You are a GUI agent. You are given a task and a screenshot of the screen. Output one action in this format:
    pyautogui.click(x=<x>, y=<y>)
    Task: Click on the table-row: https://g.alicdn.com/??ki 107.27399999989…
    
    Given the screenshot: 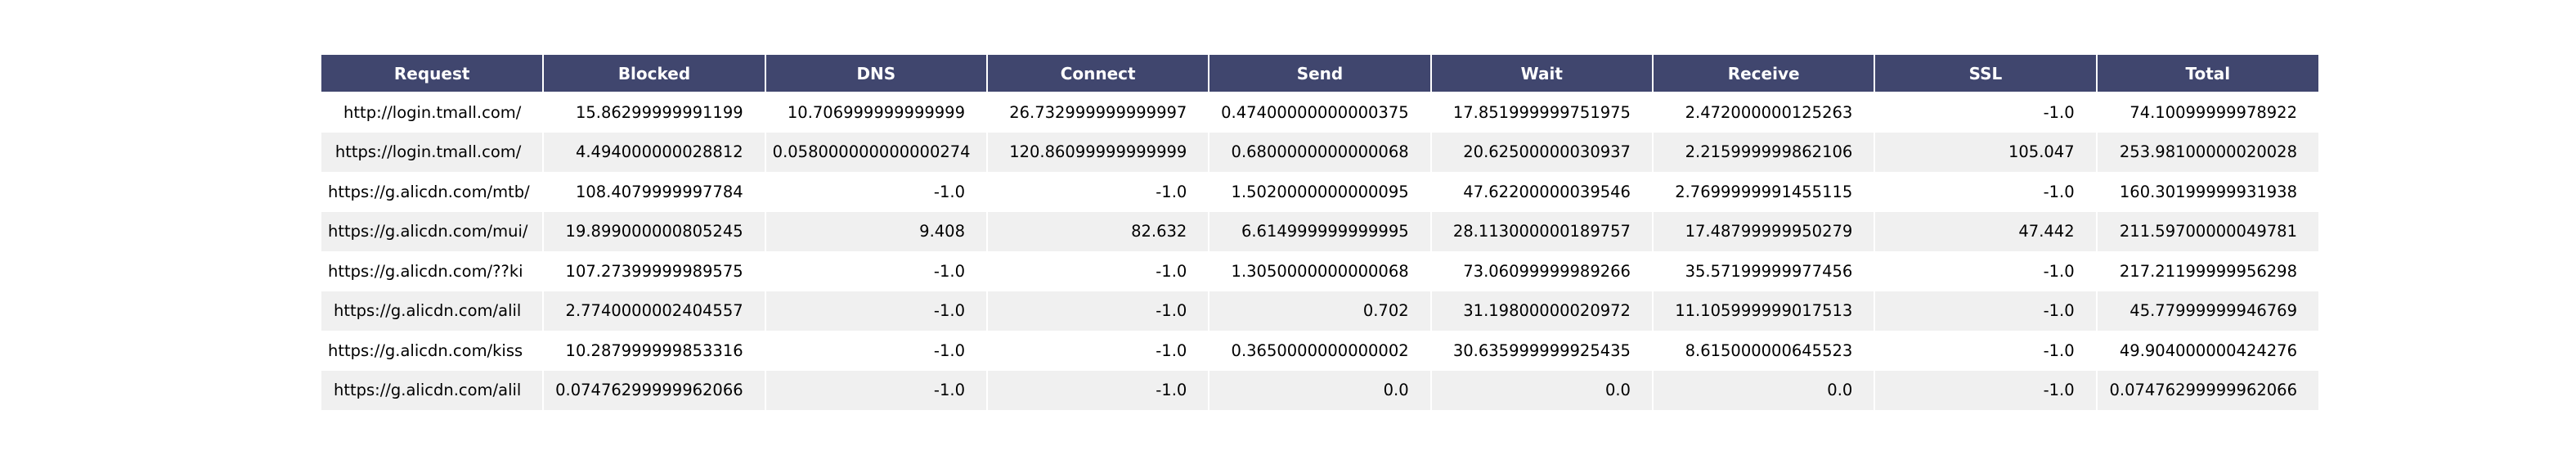 What is the action you would take?
    pyautogui.click(x=1320, y=271)
    